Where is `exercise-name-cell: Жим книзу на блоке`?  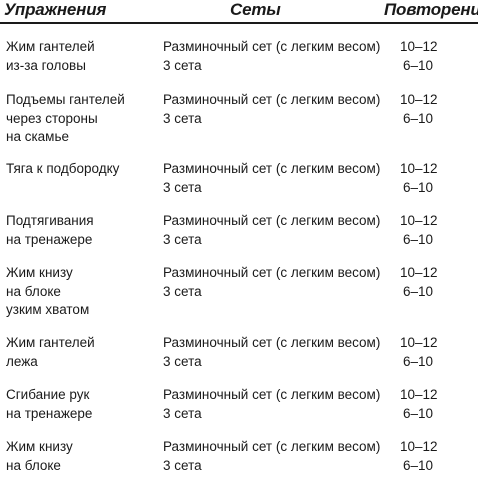
exercise-name-cell: Жим книзу на блоке is located at coordinates (39, 456).